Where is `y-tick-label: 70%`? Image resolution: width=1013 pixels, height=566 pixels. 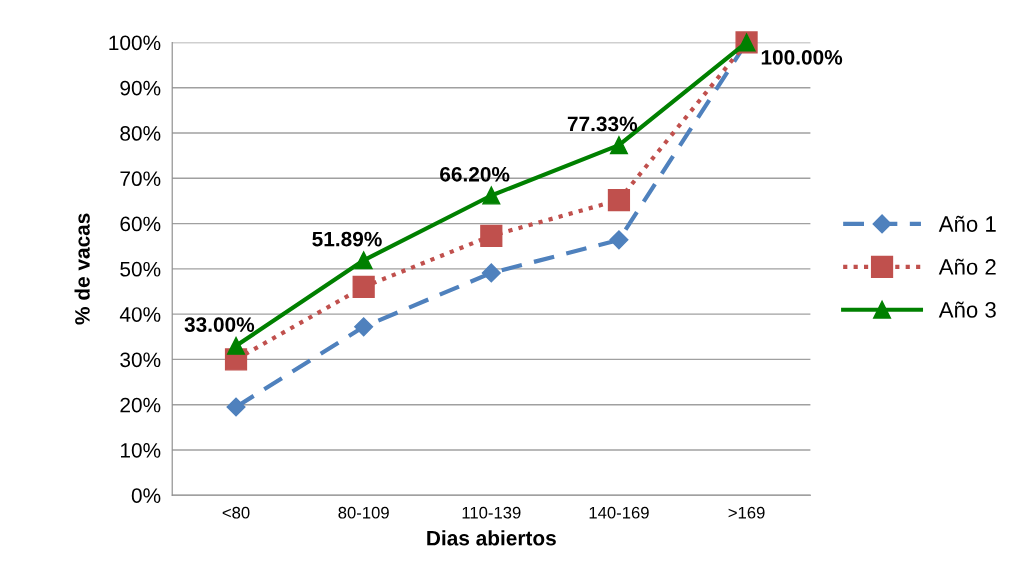 y-tick-label: 70% is located at coordinates (140, 179).